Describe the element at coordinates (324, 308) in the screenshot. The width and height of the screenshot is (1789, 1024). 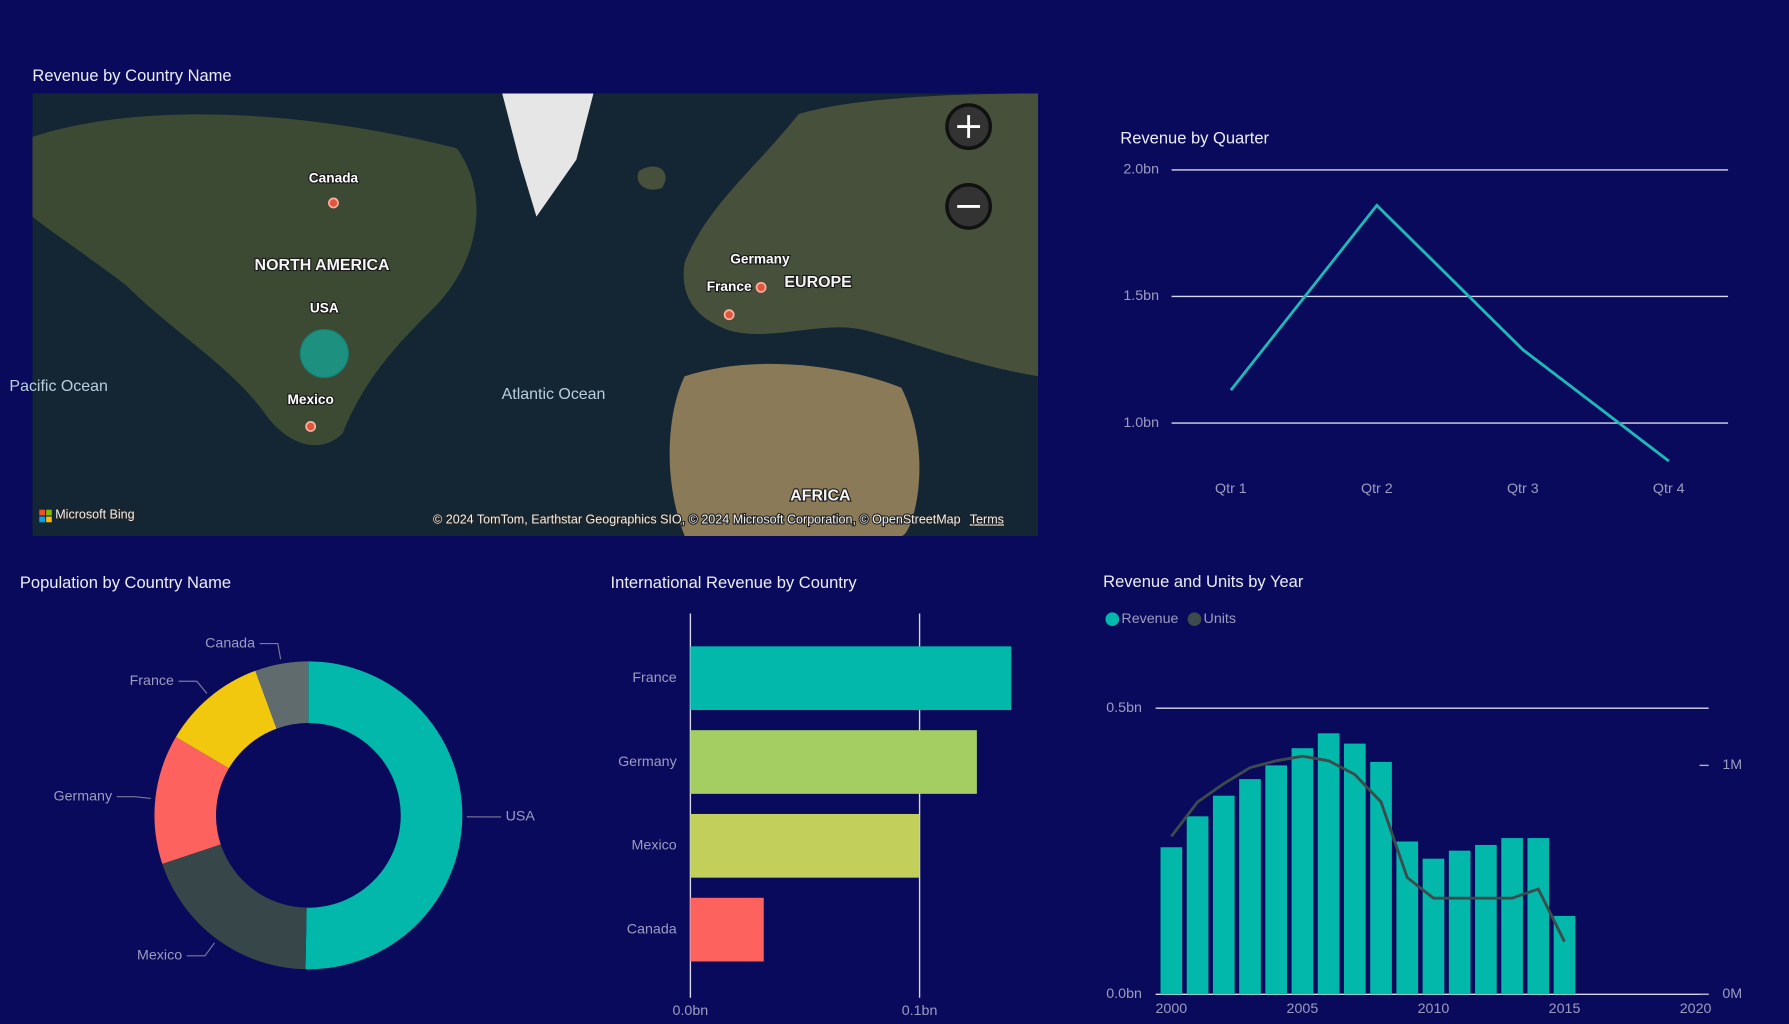
I see `map-marker-label: USA` at that location.